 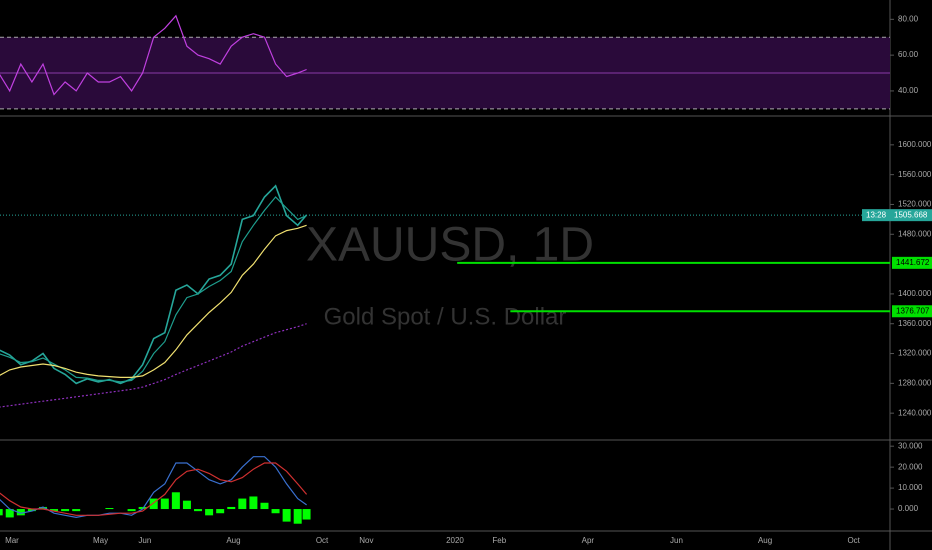 I want to click on level-label: 1441.672, so click(x=913, y=262).